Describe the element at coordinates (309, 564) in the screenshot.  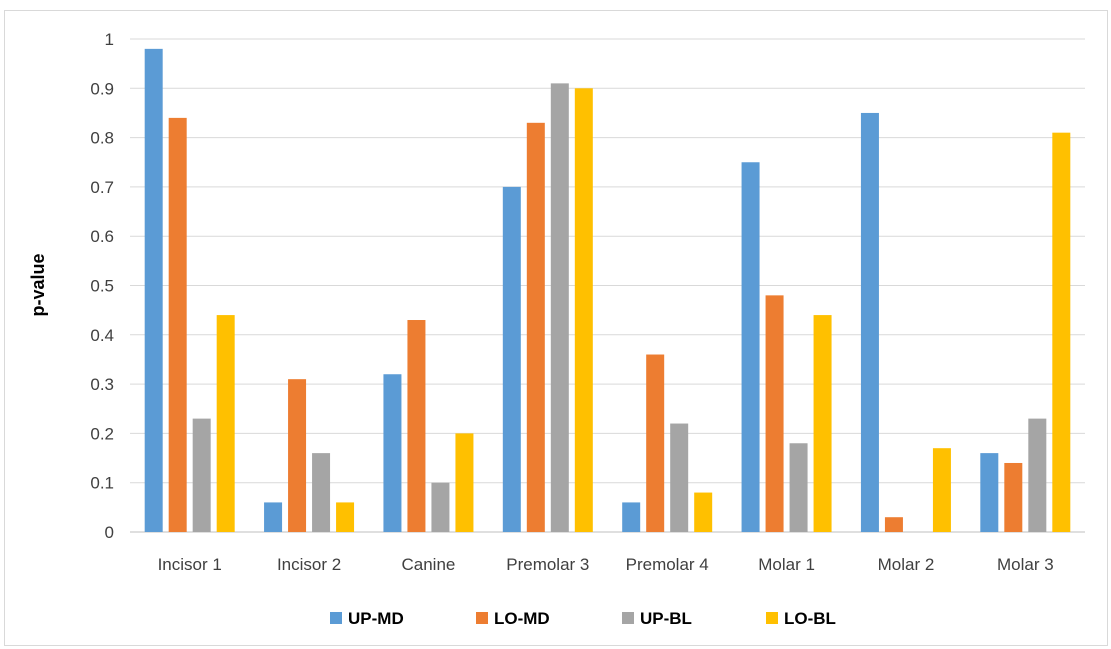
I see `x-tick-label: Incisor 2` at that location.